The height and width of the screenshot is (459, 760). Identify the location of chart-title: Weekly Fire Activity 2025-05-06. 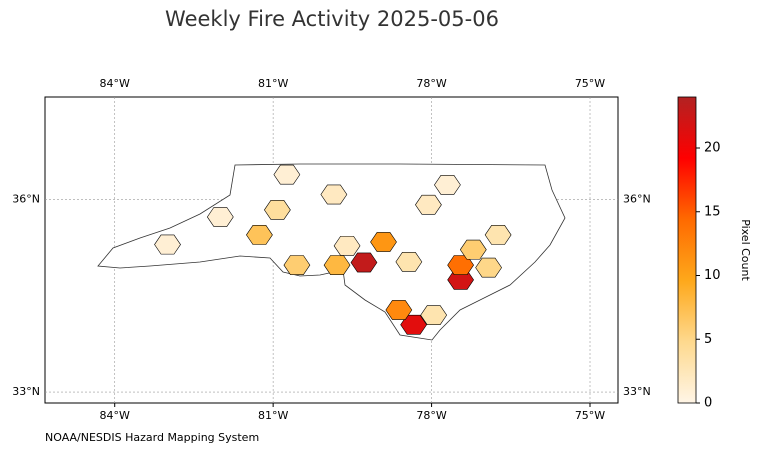
(332, 19).